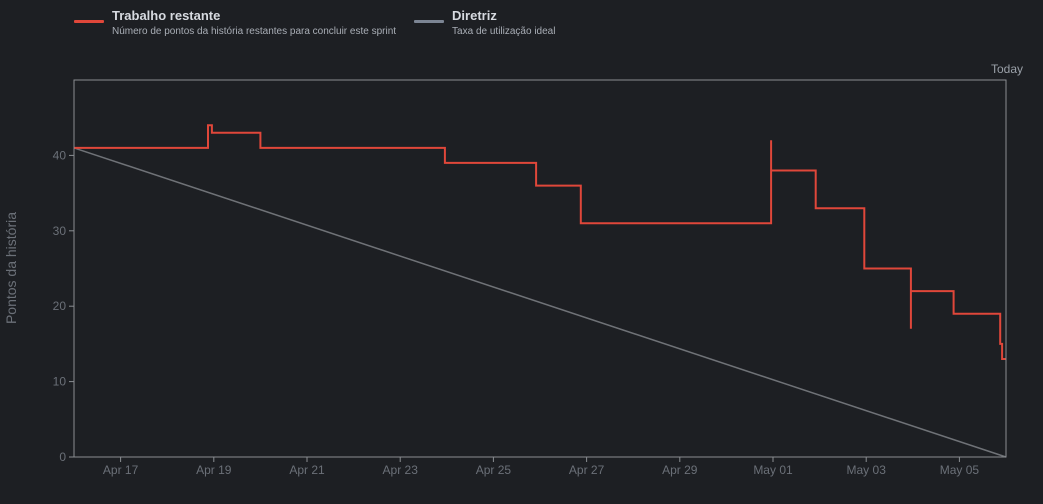 The width and height of the screenshot is (1043, 504). What do you see at coordinates (89, 21) in the screenshot?
I see `legend-swatch-remaining-work` at bounding box center [89, 21].